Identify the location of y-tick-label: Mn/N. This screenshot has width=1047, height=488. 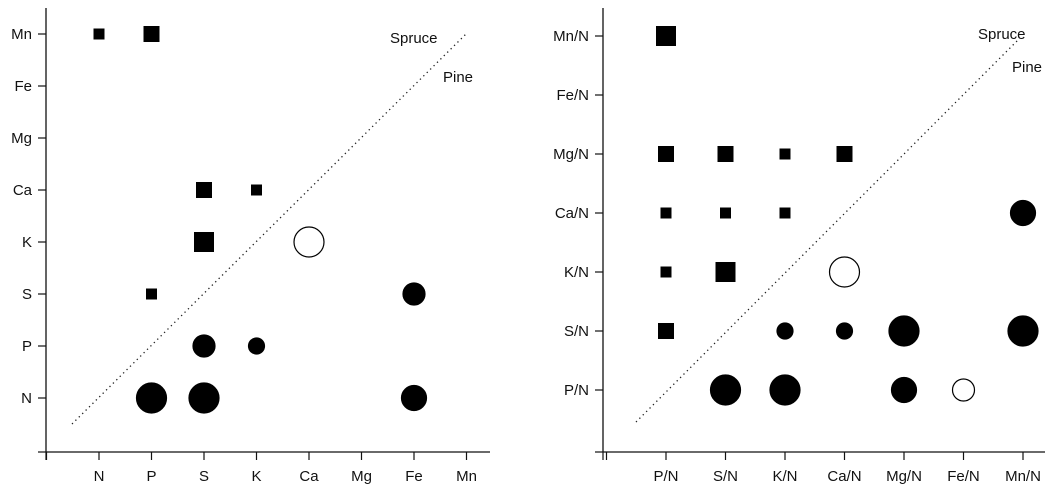
(571, 36).